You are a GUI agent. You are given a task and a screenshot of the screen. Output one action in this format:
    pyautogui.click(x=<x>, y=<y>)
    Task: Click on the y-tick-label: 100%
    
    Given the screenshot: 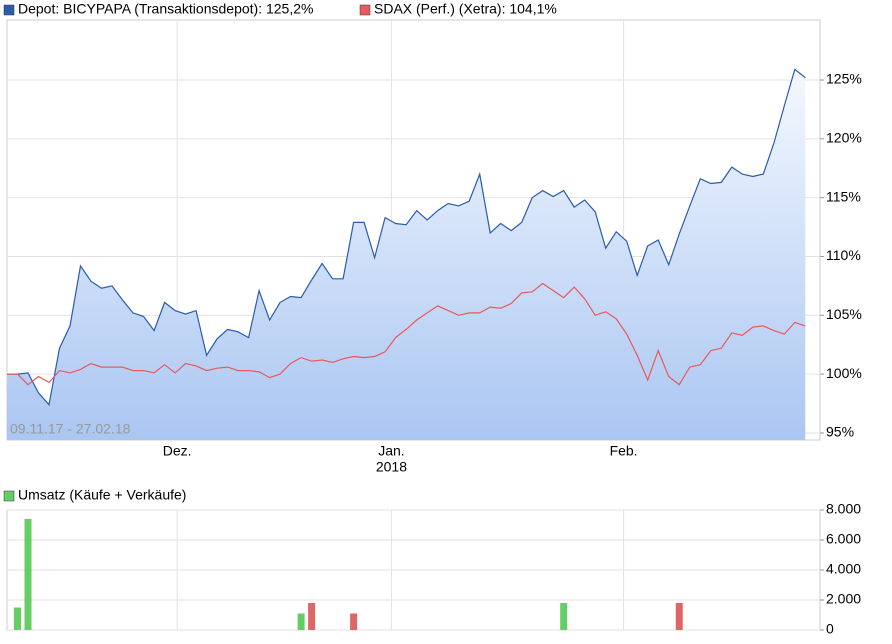 What is the action you would take?
    pyautogui.click(x=844, y=373)
    